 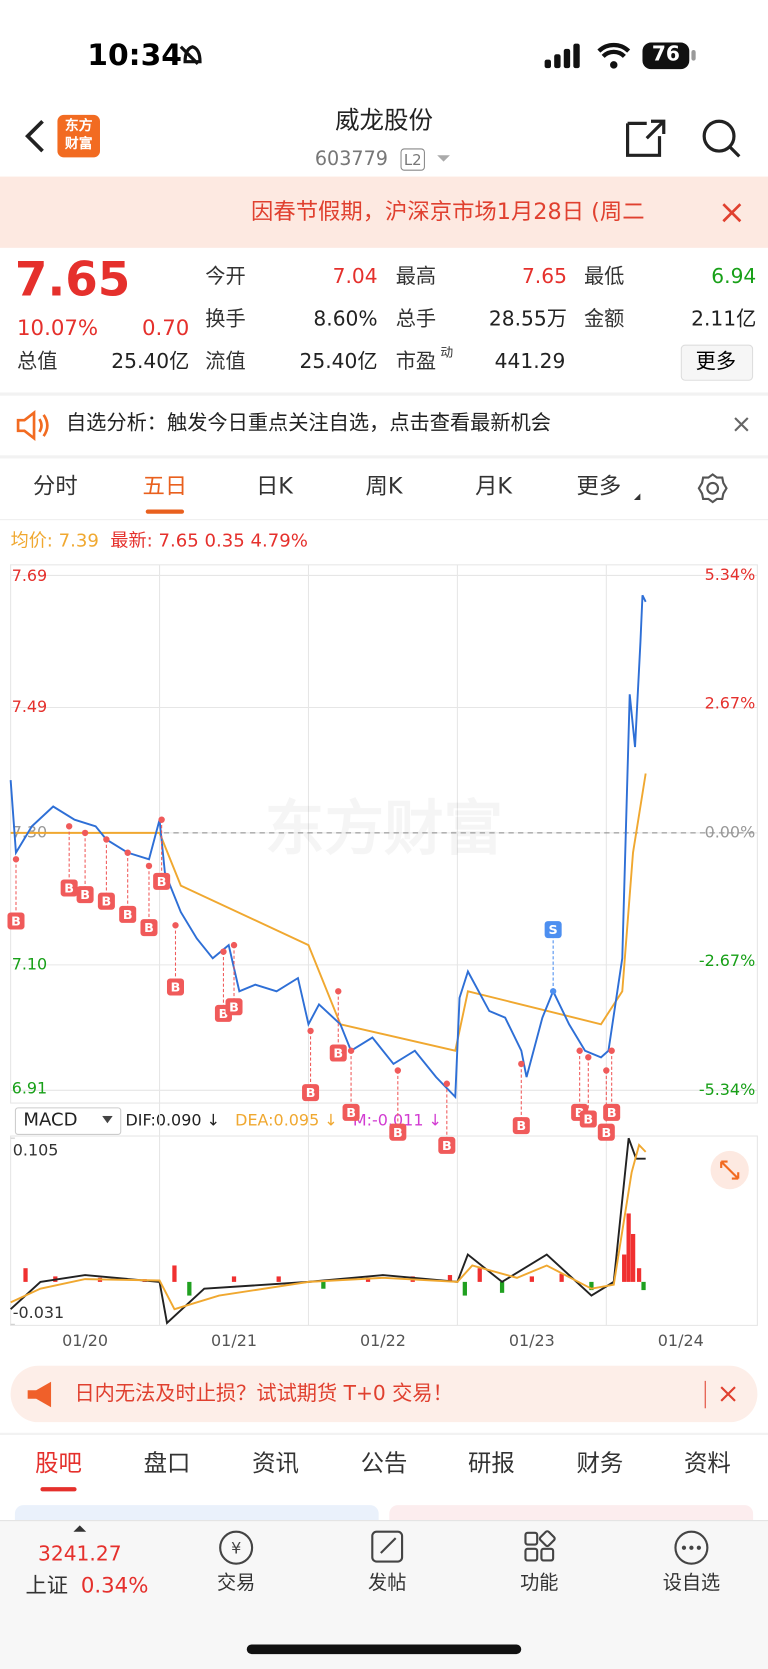 What do you see at coordinates (29, 1088) in the screenshot?
I see `y-tick-label: 6.91` at bounding box center [29, 1088].